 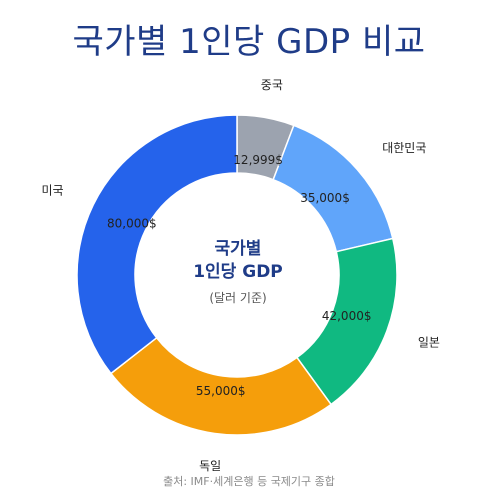 What do you see at coordinates (249, 42) in the screenshot?
I see `chart-title: 국가별 1인당 GDP 비교` at bounding box center [249, 42].